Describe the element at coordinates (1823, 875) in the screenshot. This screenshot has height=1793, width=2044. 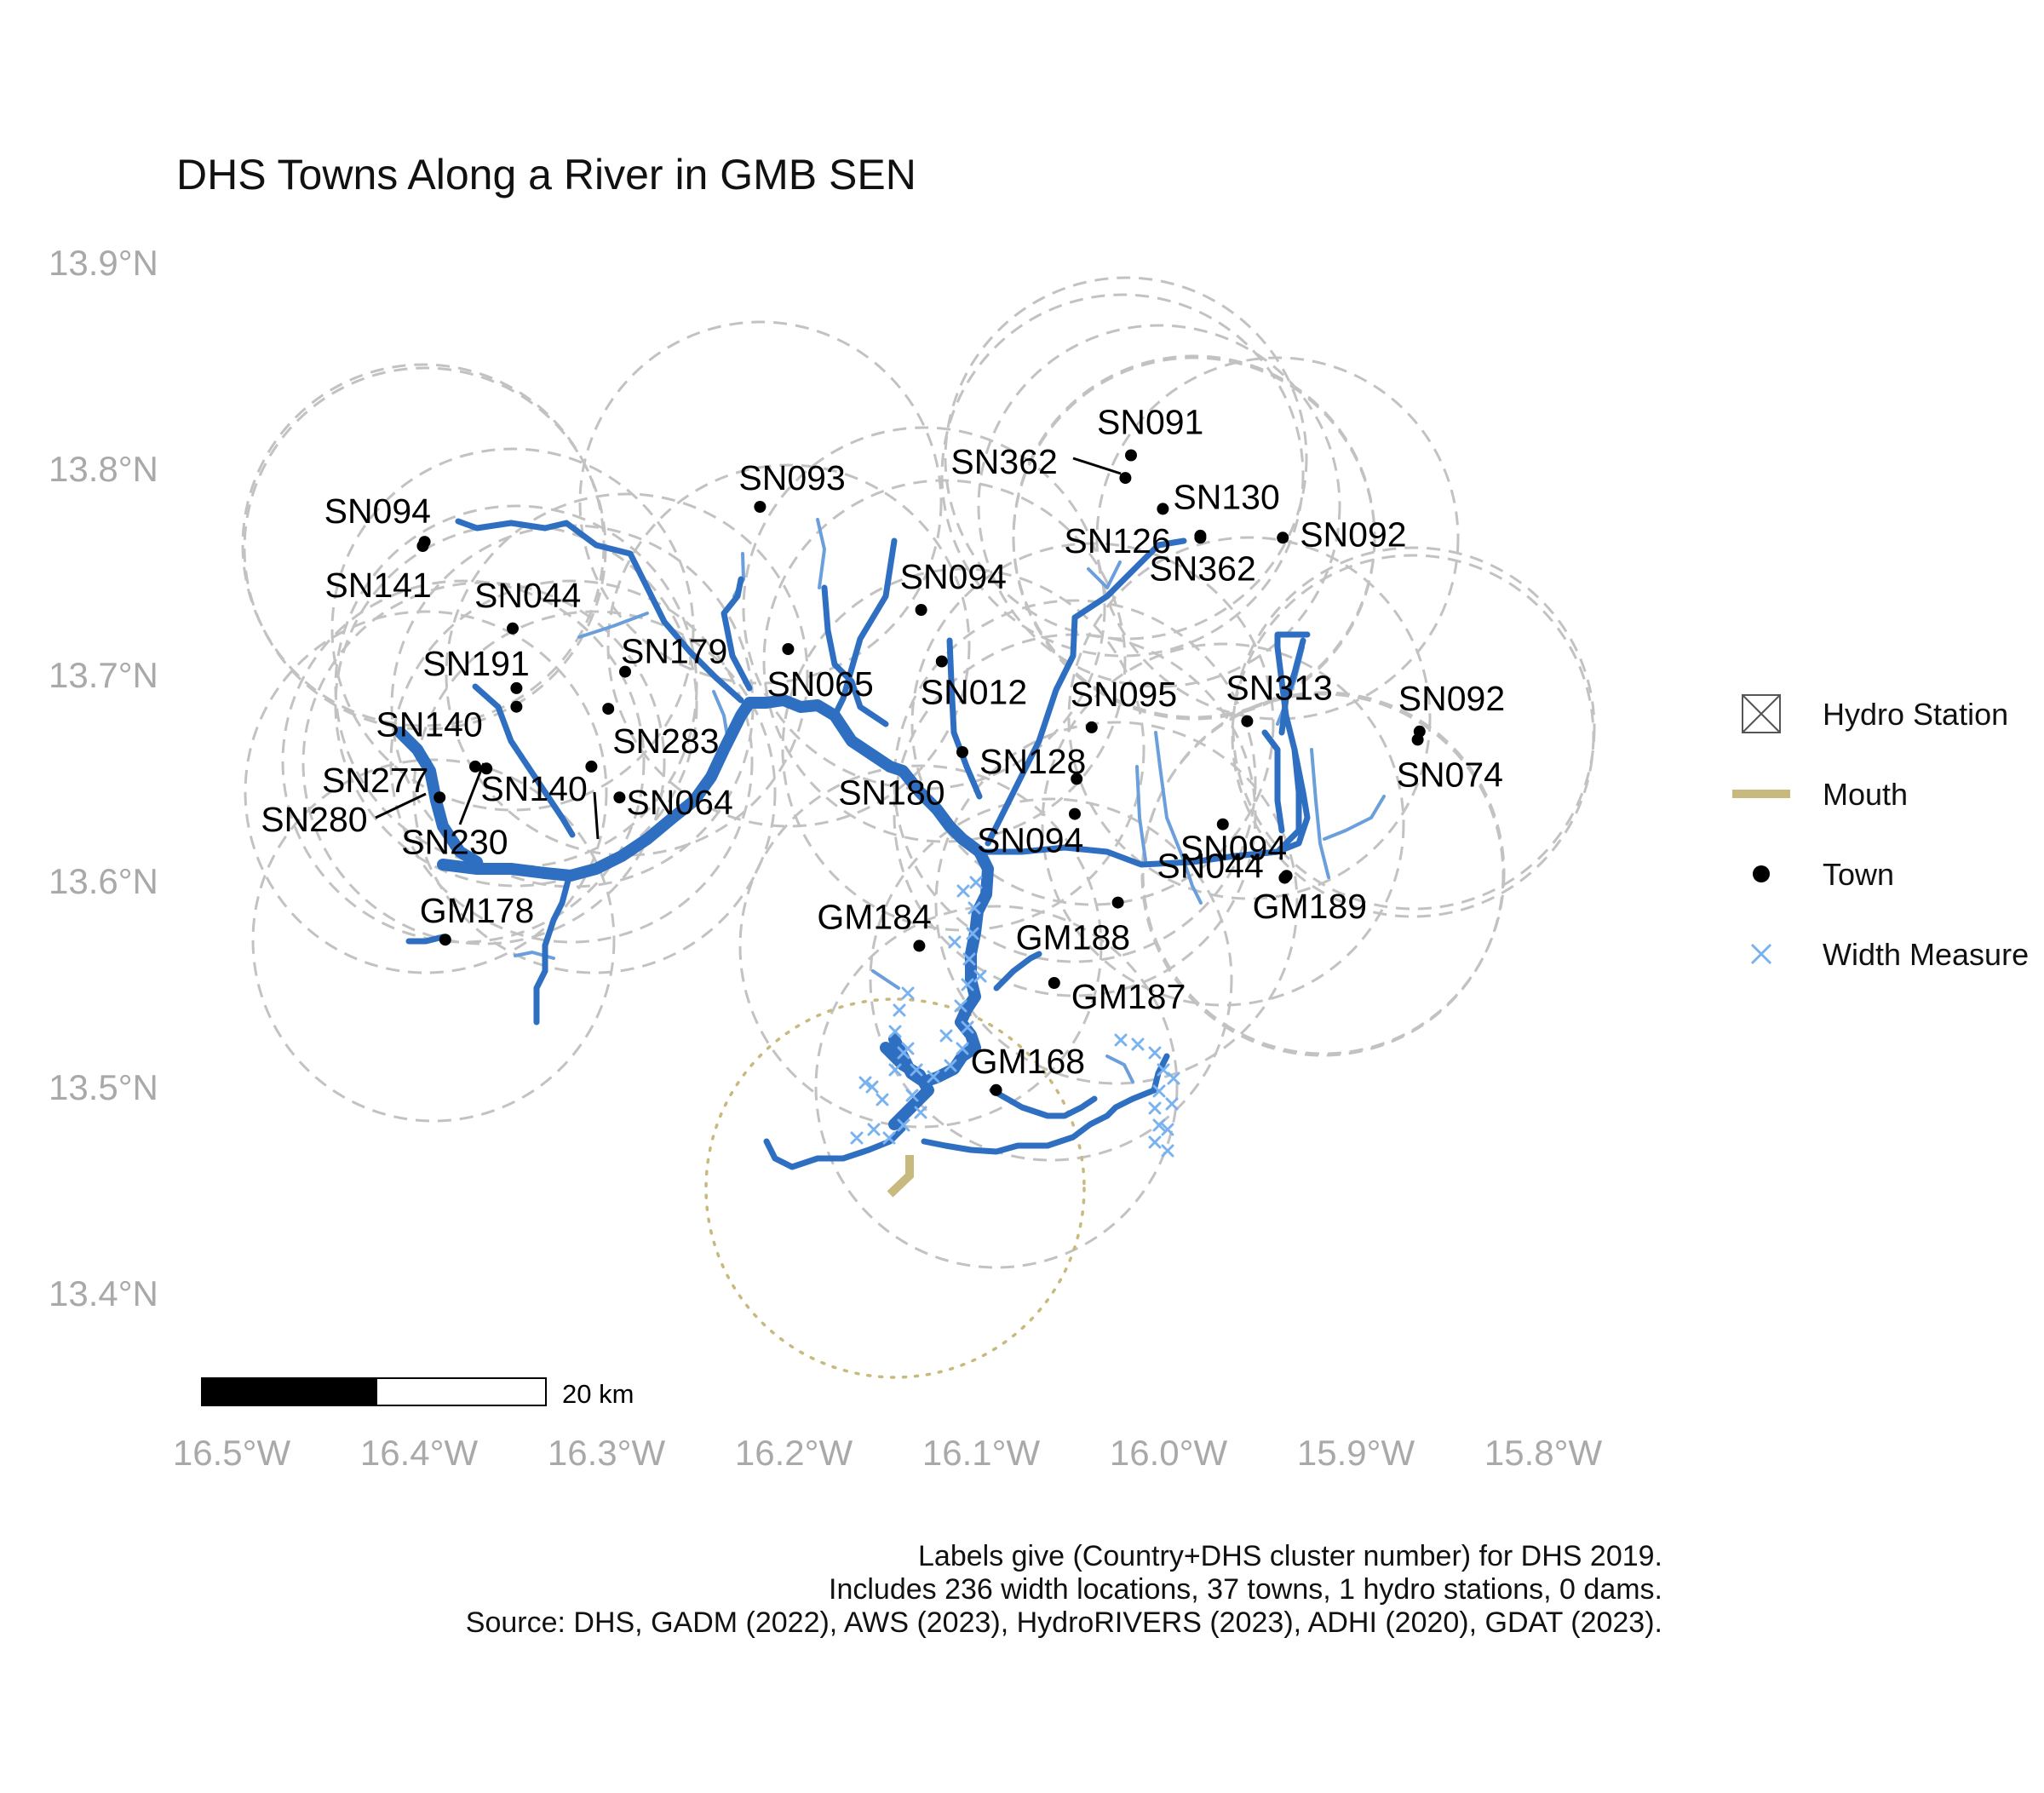
I see `legend-item-town: Town` at that location.